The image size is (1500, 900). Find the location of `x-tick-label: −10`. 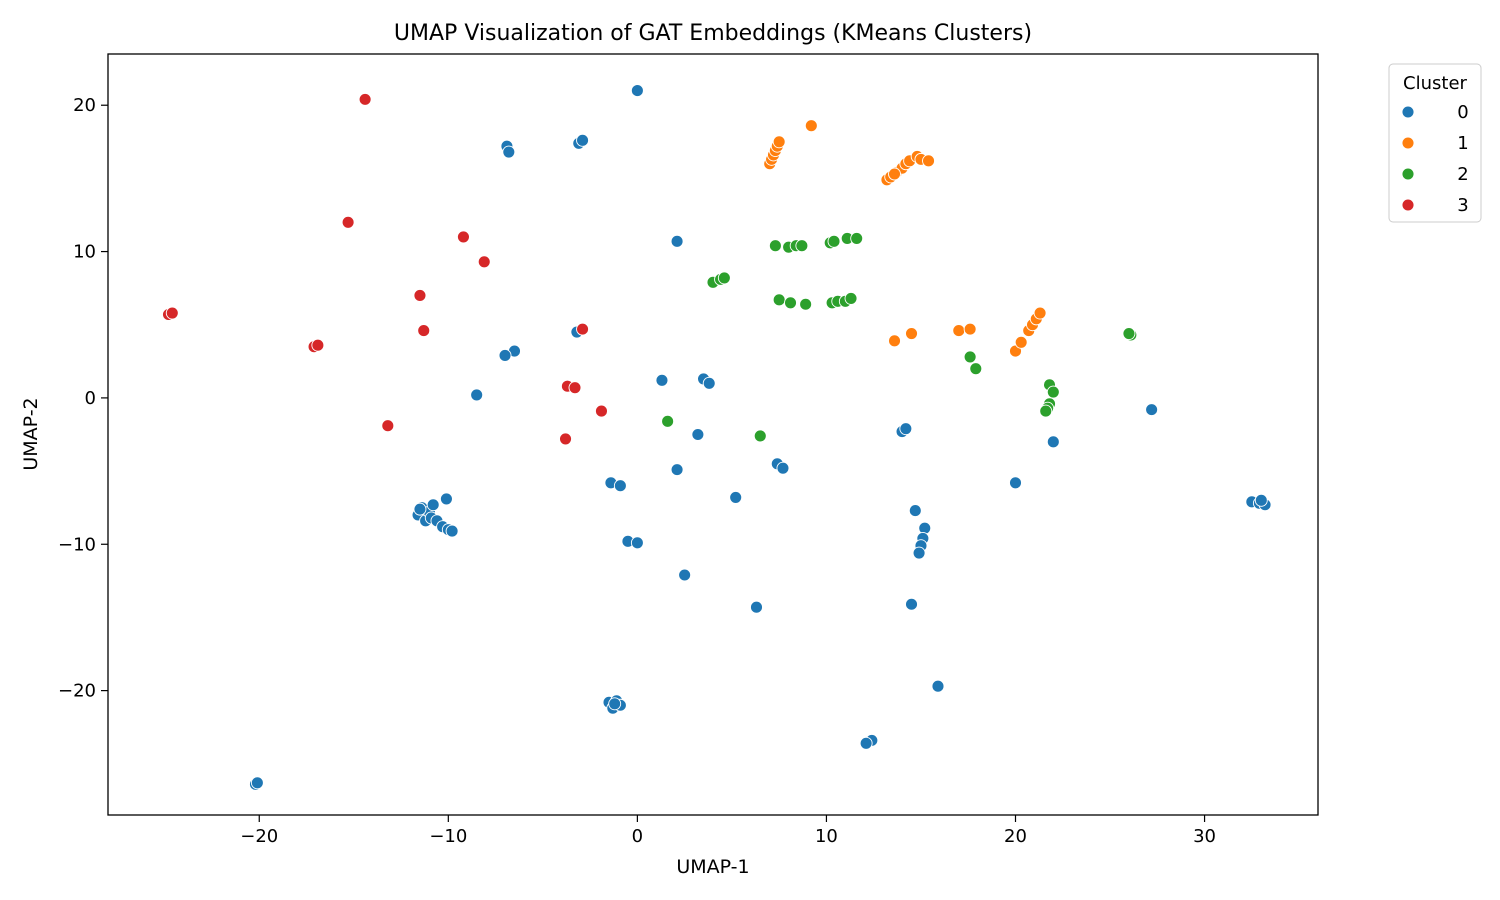

x-tick-label: −10 is located at coordinates (448, 836).